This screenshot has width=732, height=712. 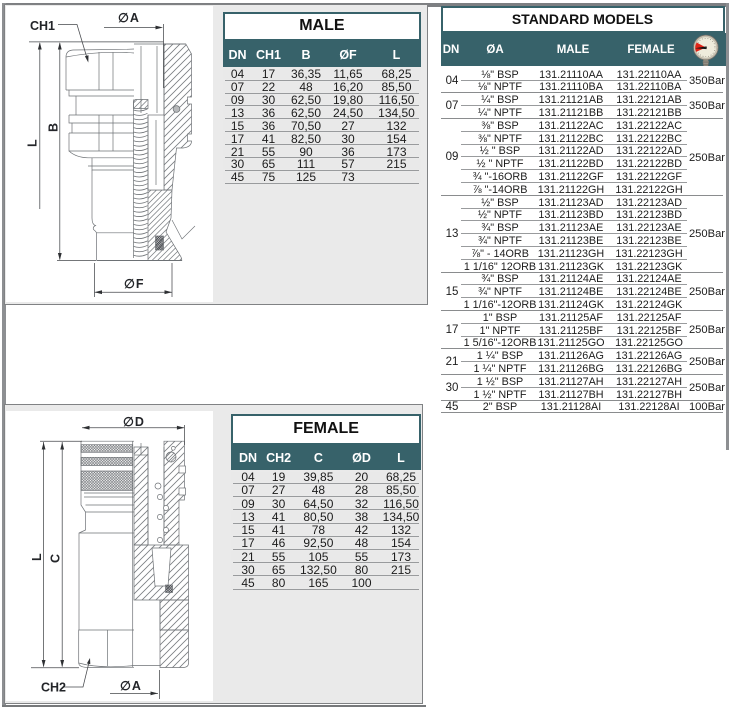 What do you see at coordinates (54, 127) in the screenshot?
I see `svg-text: B` at bounding box center [54, 127].